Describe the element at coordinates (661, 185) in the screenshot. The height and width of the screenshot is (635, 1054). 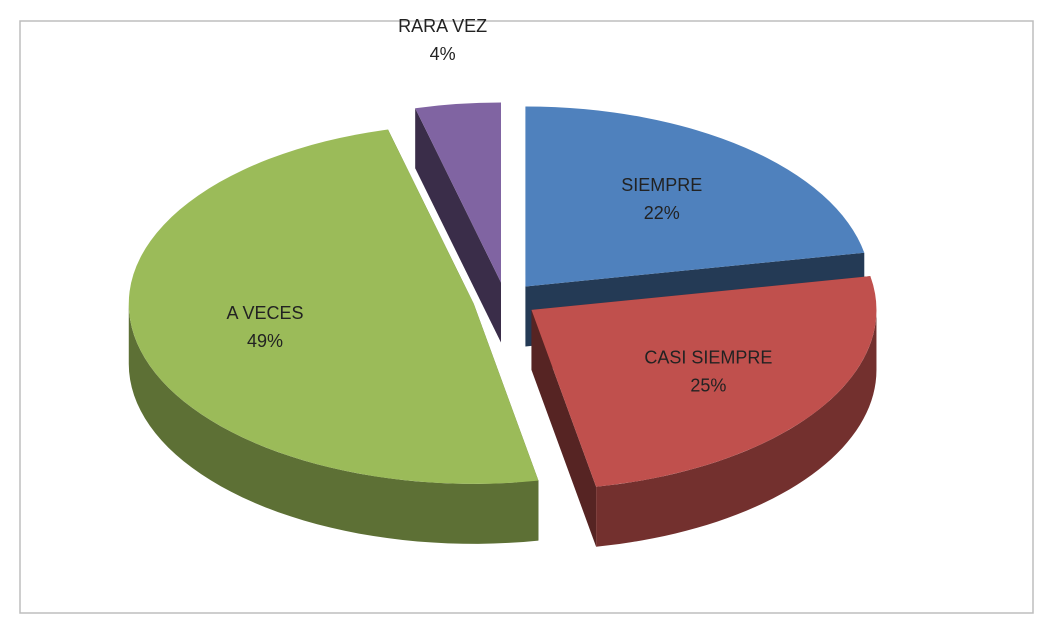
I see `slice-label: SIEMPRE` at that location.